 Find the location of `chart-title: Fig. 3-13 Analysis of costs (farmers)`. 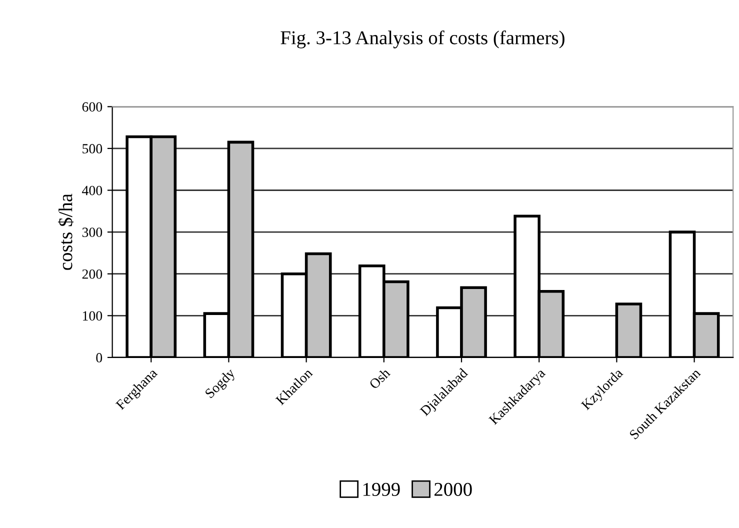

chart-title: Fig. 3-13 Analysis of costs (farmers) is located at coordinates (422, 39).